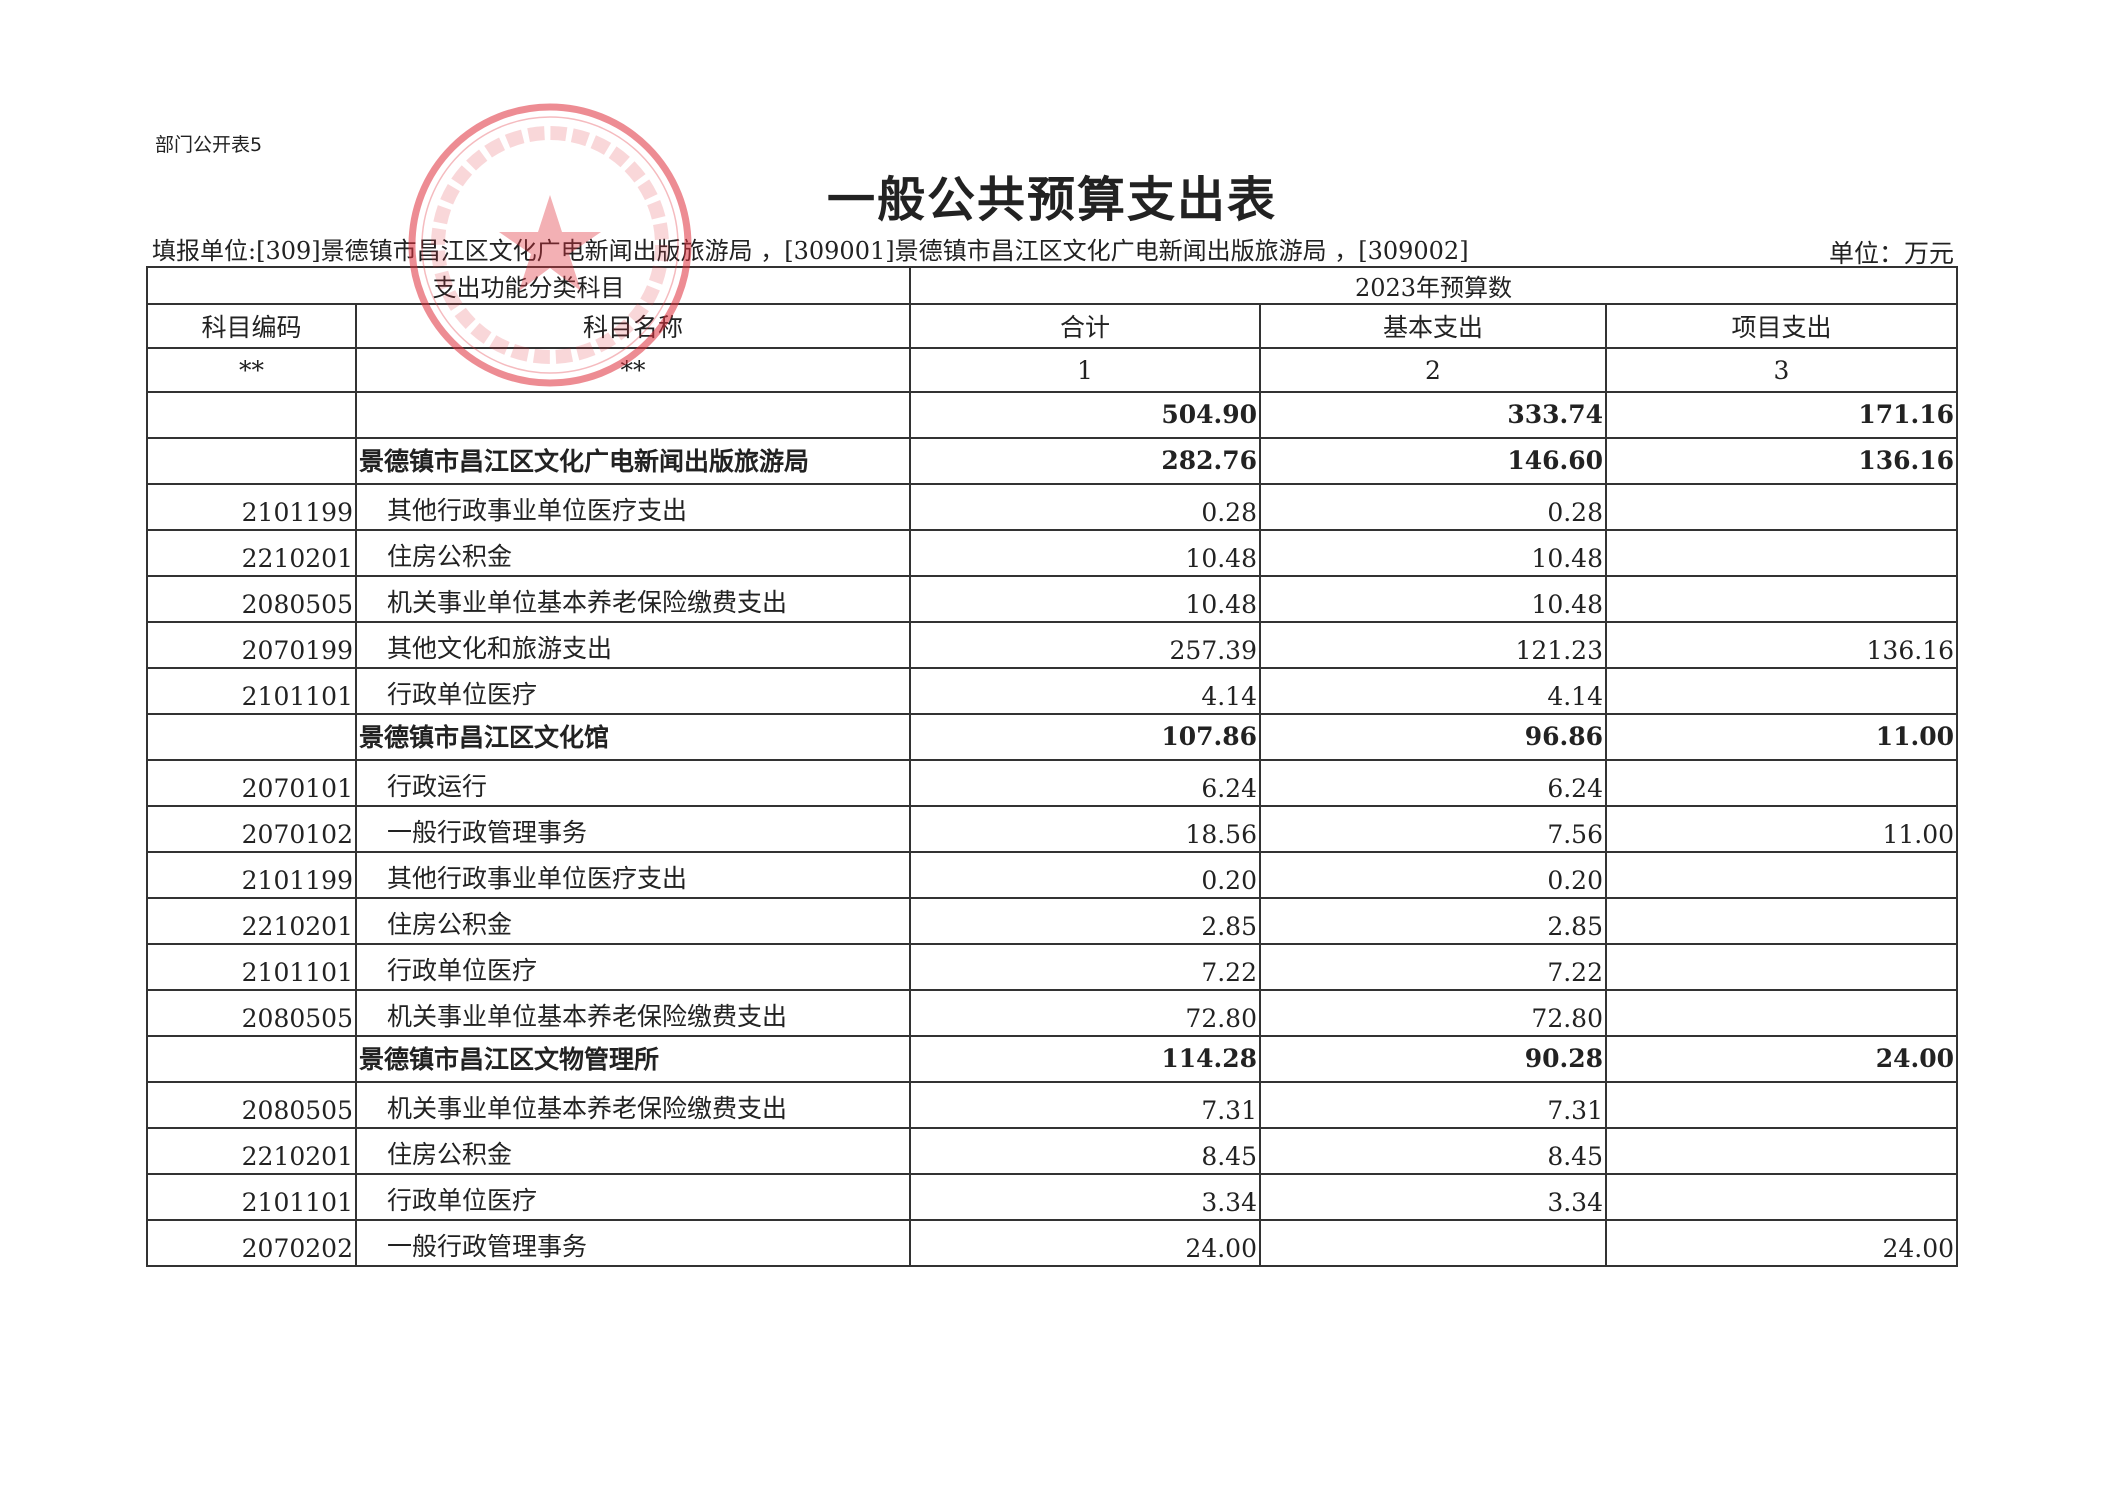 The image size is (2104, 1488). I want to click on header-code: 科目编码, so click(251, 326).